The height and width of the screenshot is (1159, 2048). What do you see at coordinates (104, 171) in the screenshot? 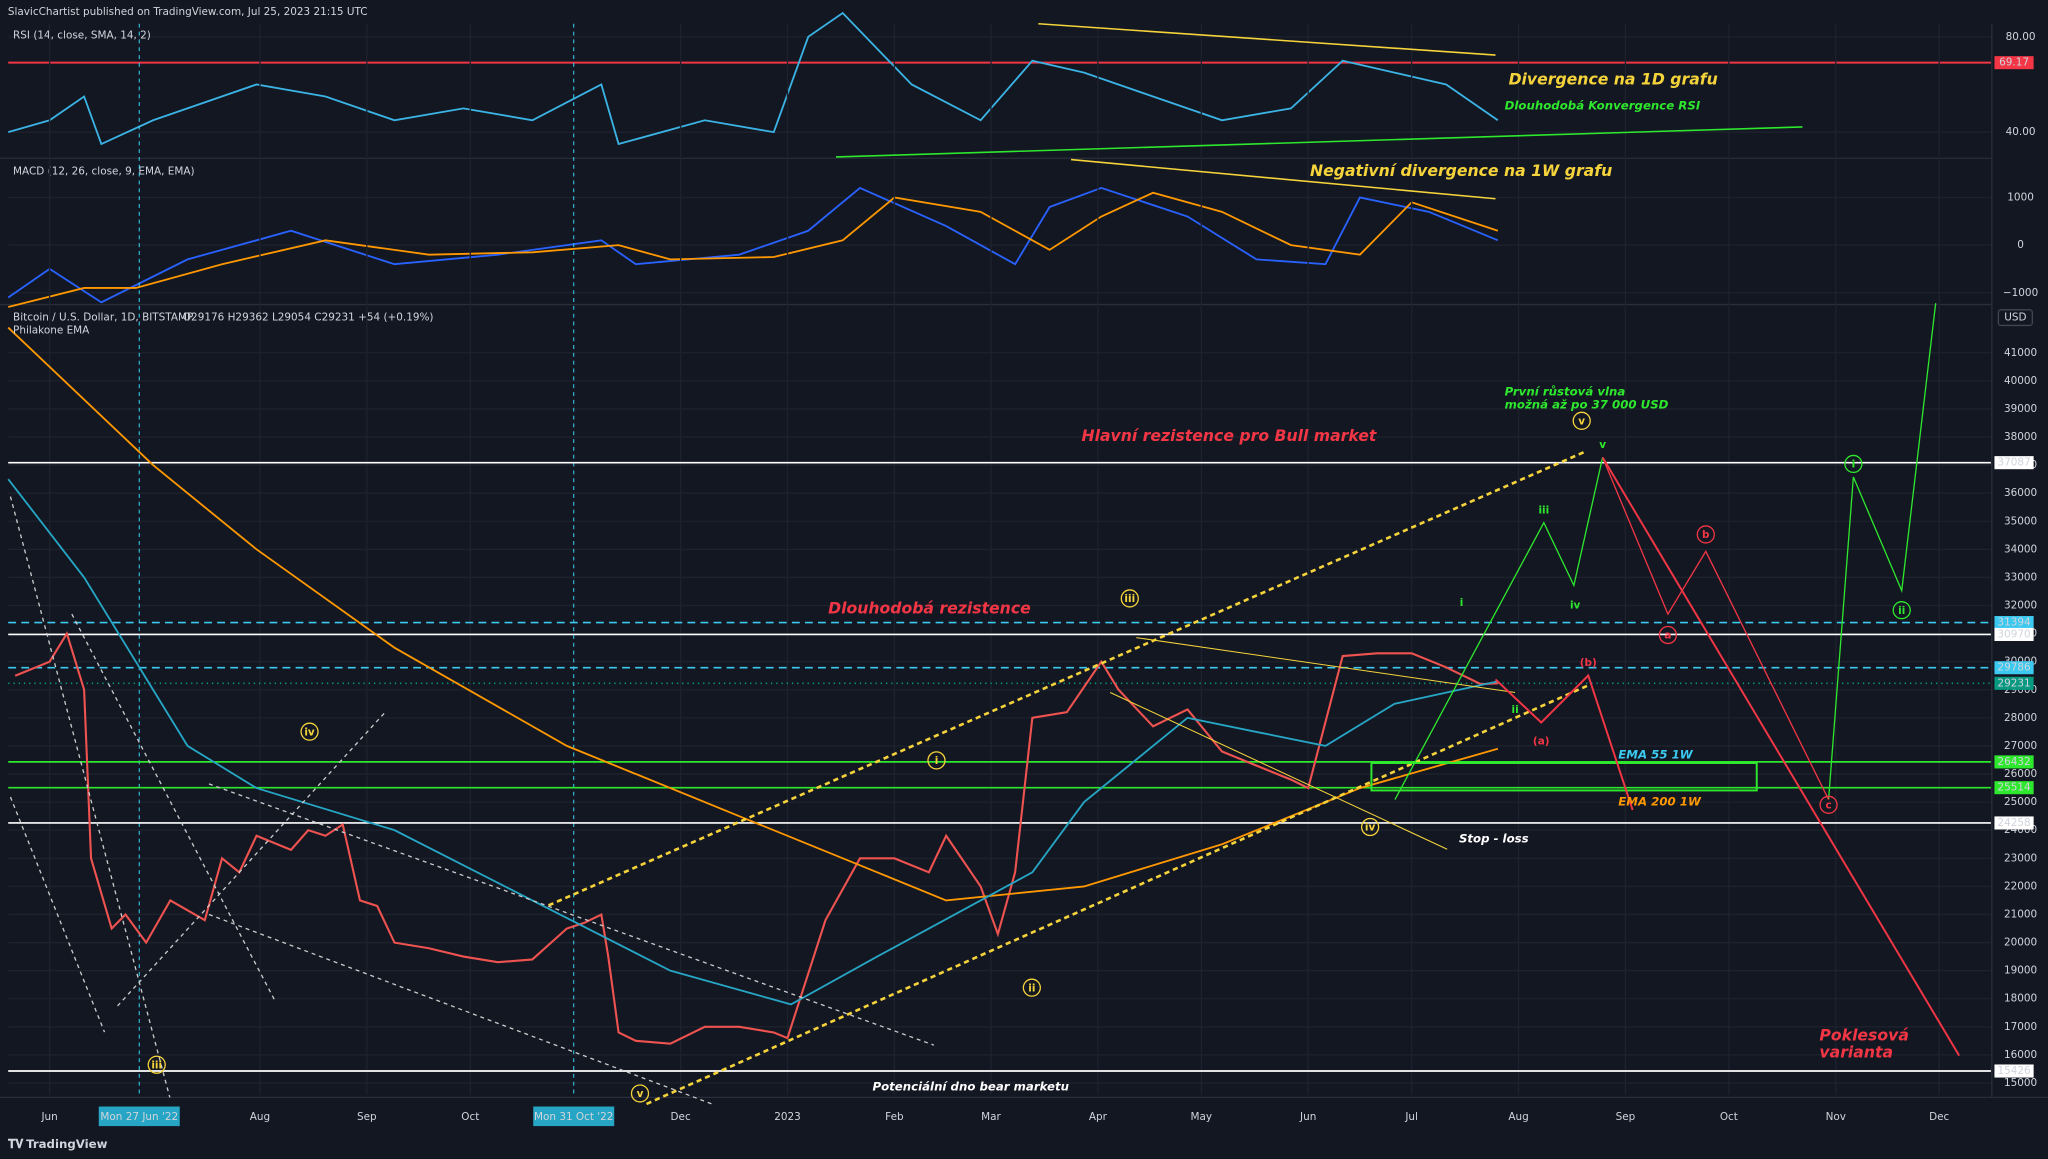
I see `pane-title: MACD (12, 26, close, 9, EMA, EMA)` at bounding box center [104, 171].